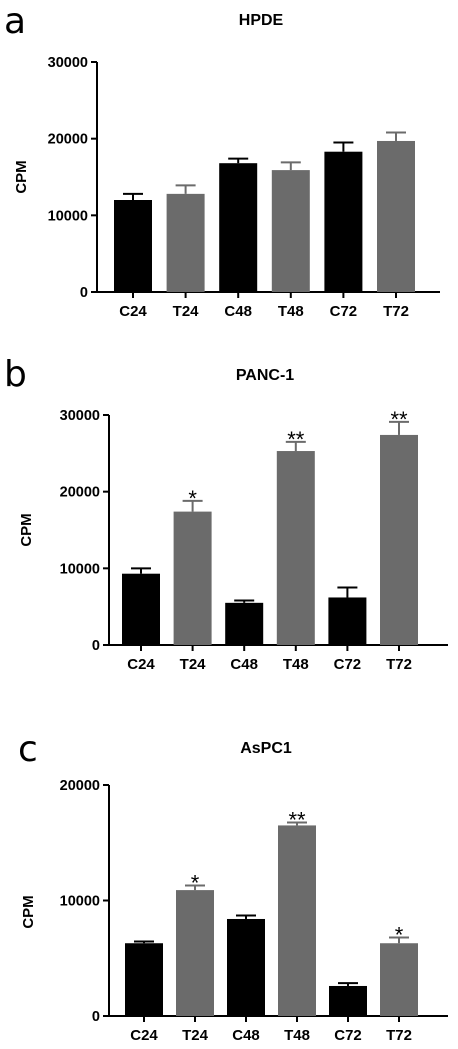 This screenshot has width=458, height=1049. Describe the element at coordinates (261, 20) in the screenshot. I see `chart-title: HPDE` at that location.